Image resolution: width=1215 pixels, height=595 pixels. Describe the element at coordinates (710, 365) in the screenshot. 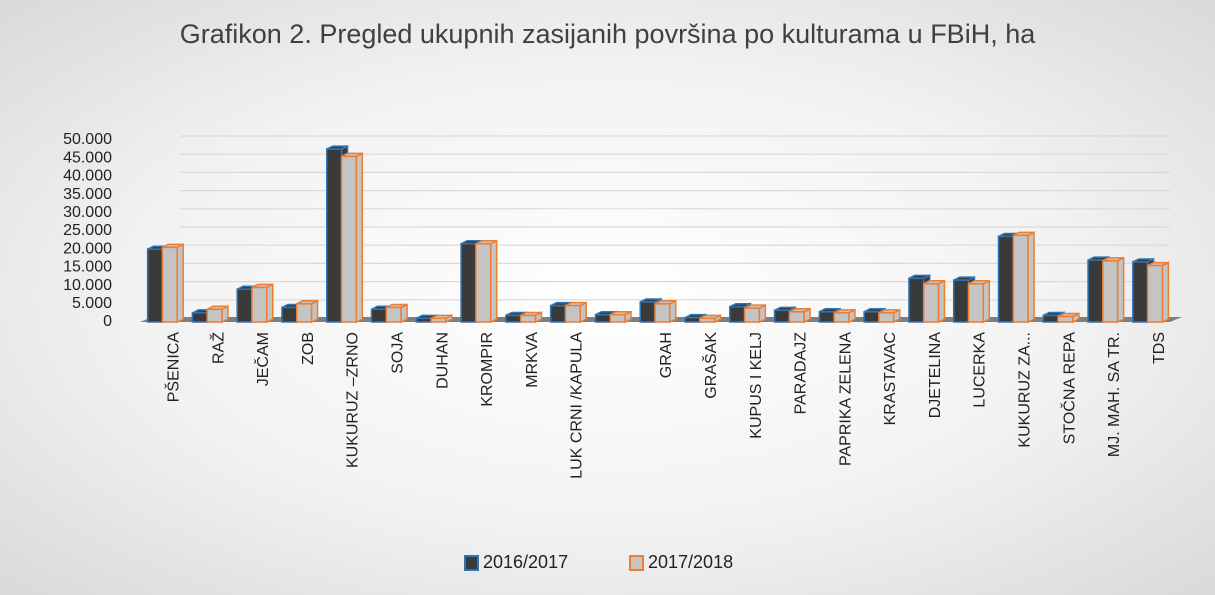

I see `x-tick-label: GRAŠAK` at that location.